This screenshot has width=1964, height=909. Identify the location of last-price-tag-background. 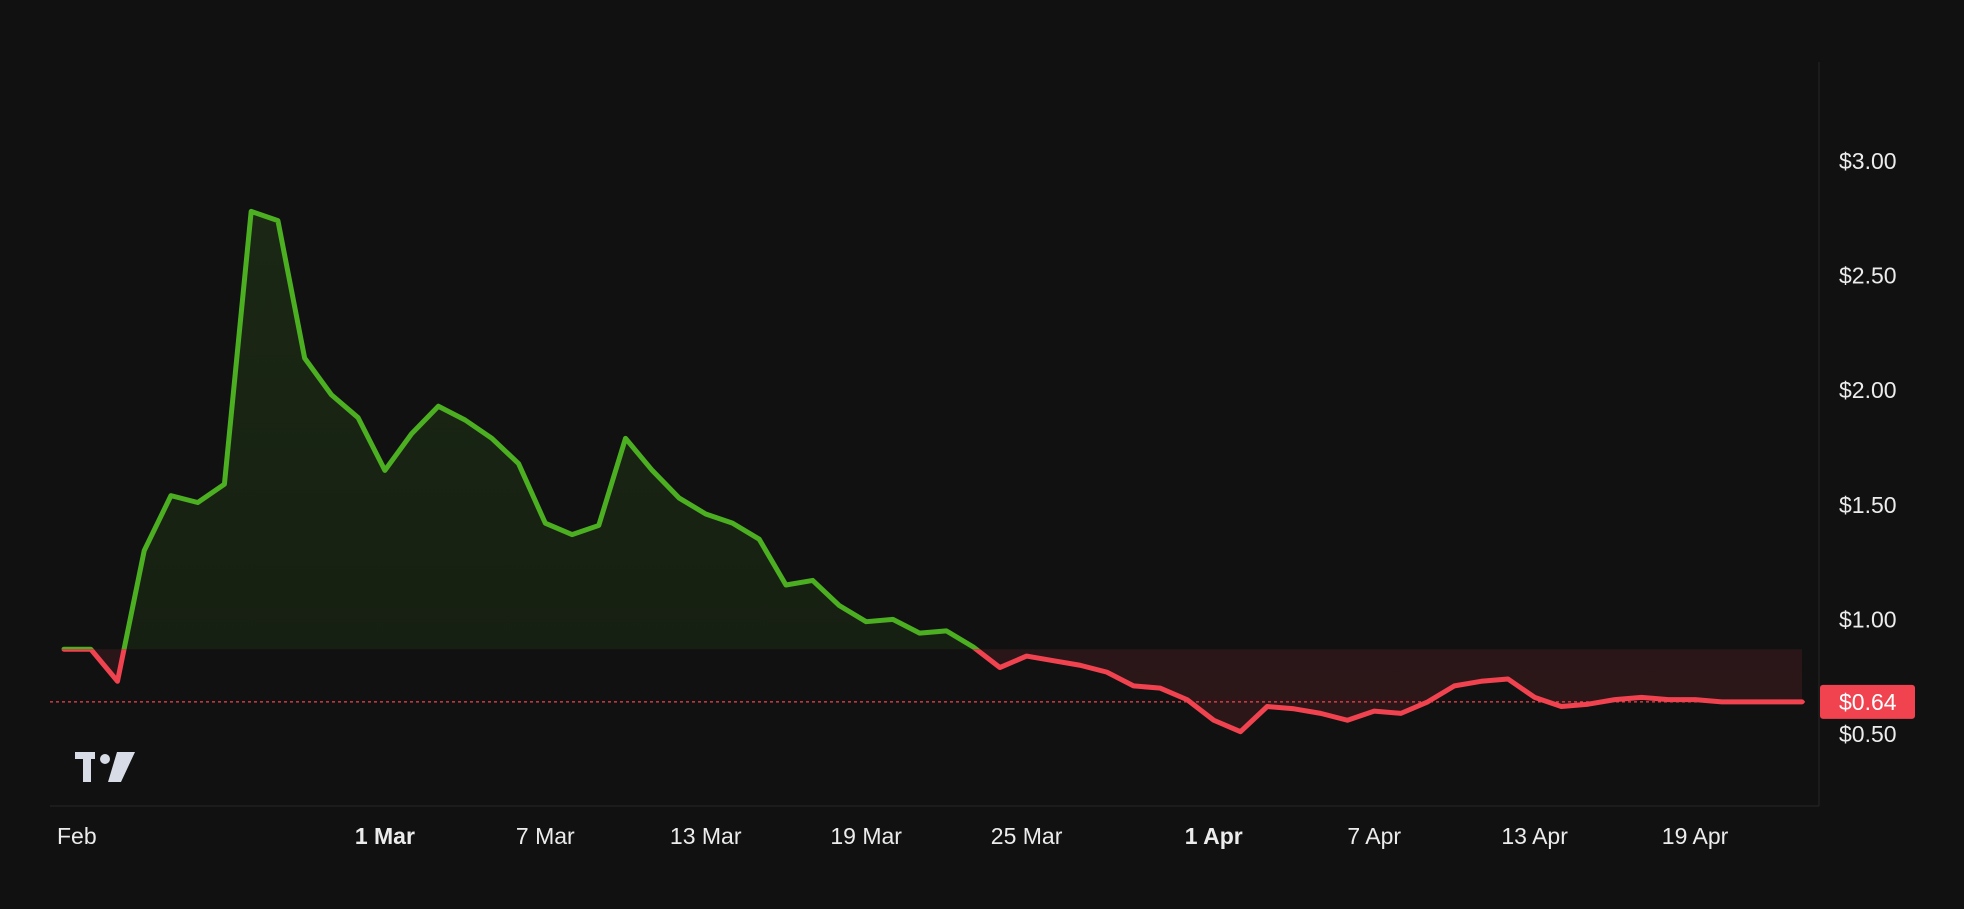
(1867, 701).